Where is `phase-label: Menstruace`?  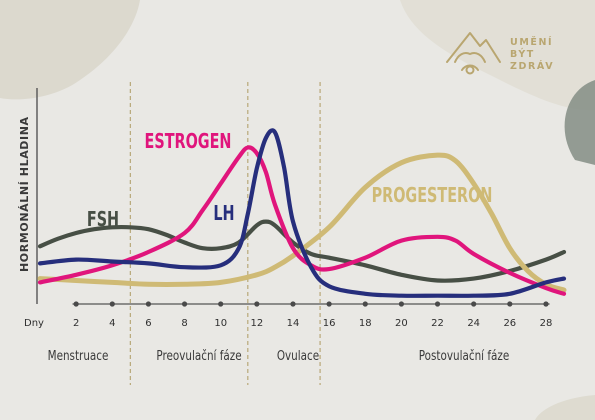
phase-label: Menstruace is located at coordinates (78, 355).